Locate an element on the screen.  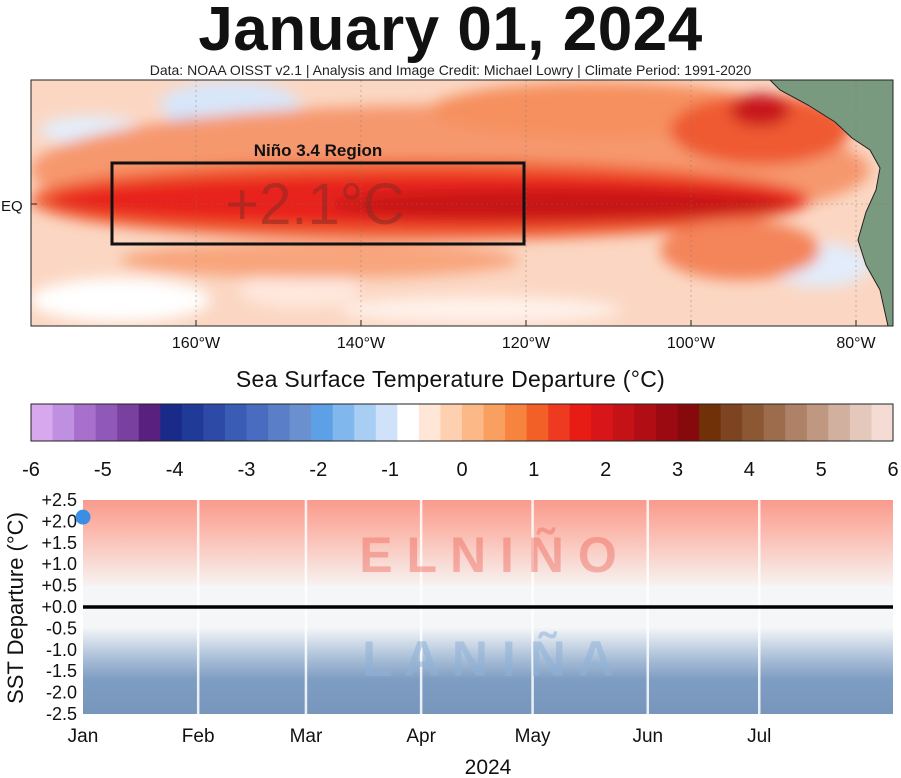
colorbar-tick-label: -1 is located at coordinates (390, 470).